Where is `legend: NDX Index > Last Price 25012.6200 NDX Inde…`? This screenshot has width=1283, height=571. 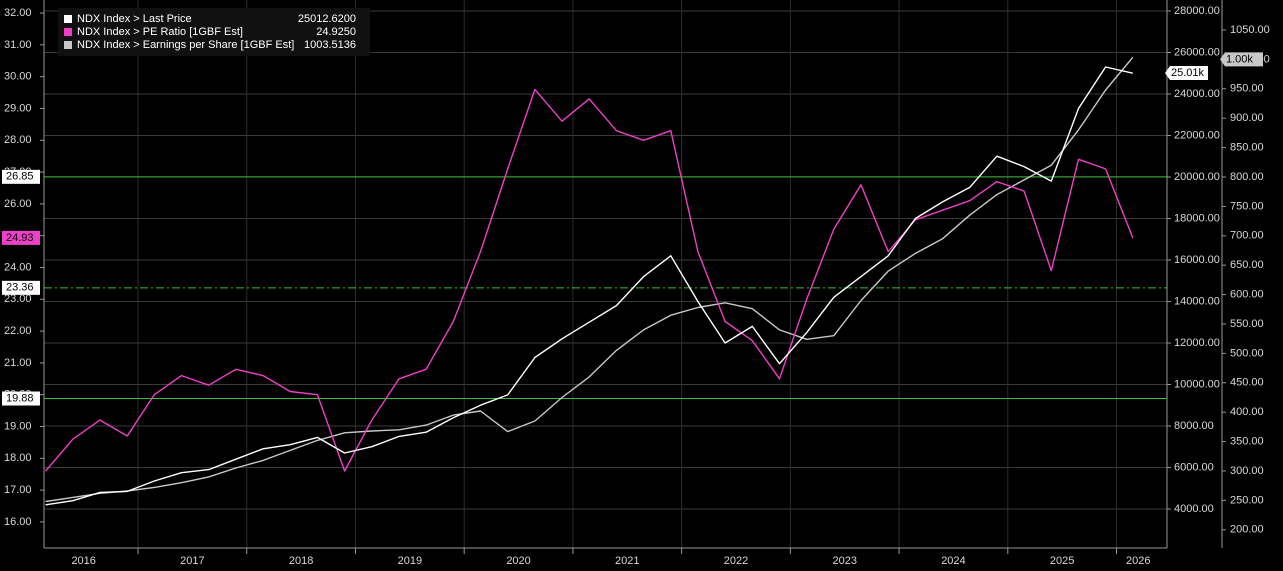
legend: NDX Index > Last Price 25012.6200 NDX Inde… is located at coordinates (214, 32).